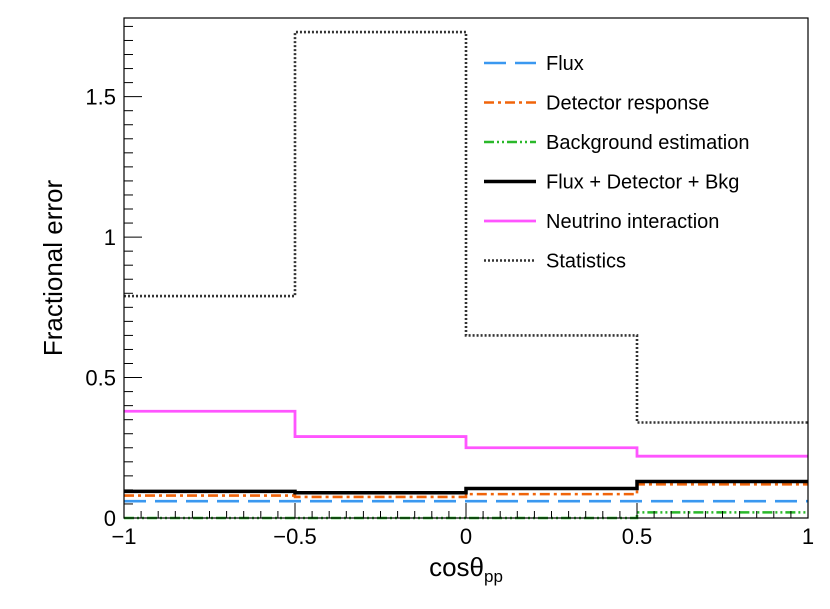 This screenshot has width=830, height=609. I want to click on legend-label-combined: Flux + Detector + Bkg, so click(642, 183).